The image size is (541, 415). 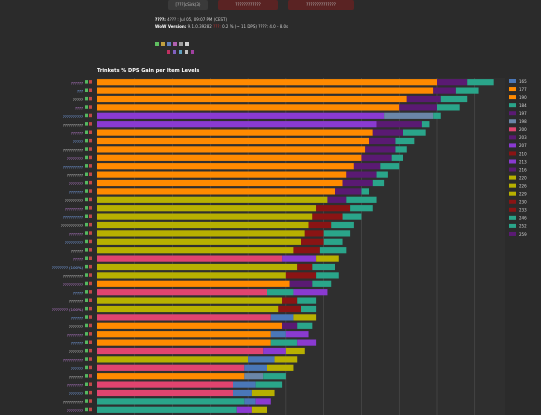 I want to click on legend-label: 213, so click(x=523, y=161).